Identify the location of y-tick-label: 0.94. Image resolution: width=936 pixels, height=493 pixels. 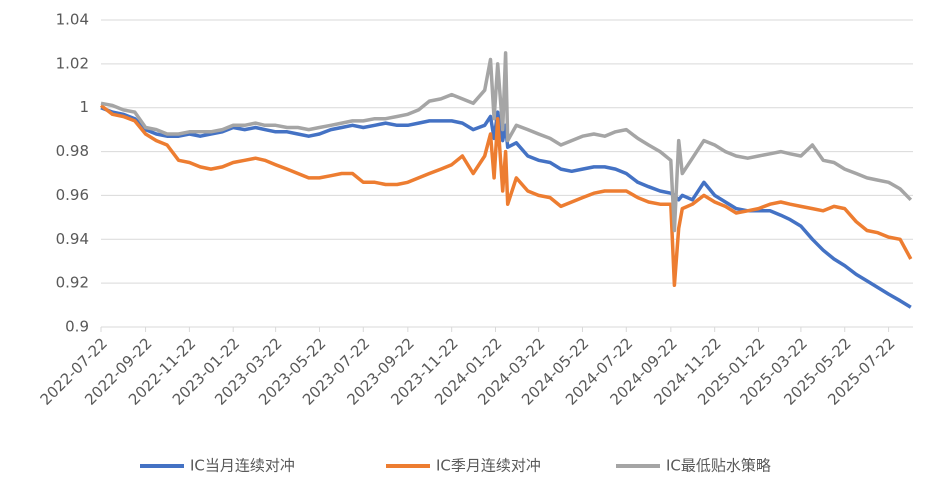
(72, 239).